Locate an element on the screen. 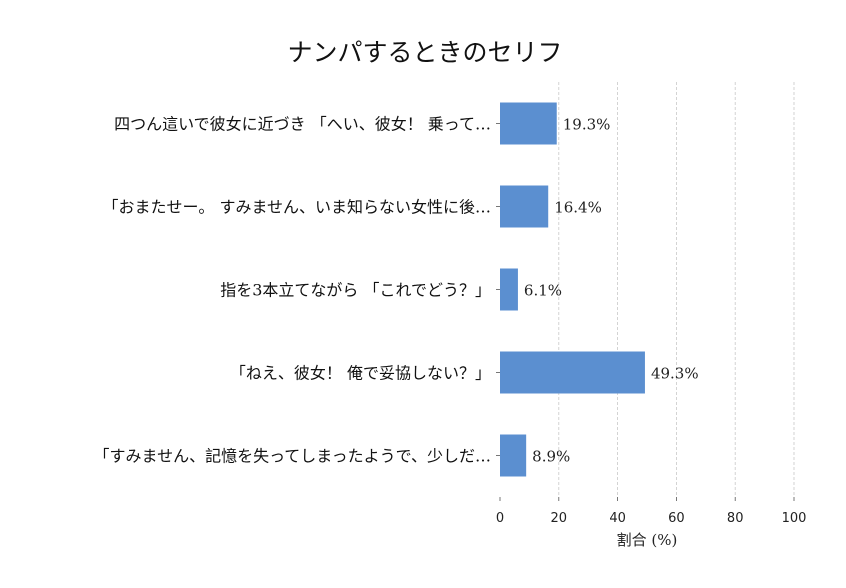  data-label: 6.1% is located at coordinates (543, 291).